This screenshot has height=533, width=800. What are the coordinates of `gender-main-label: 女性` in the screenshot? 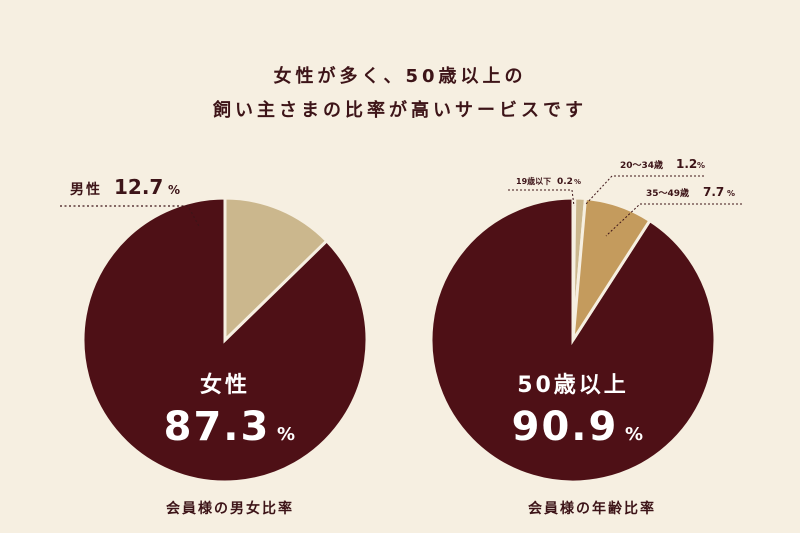 It's located at (225, 385).